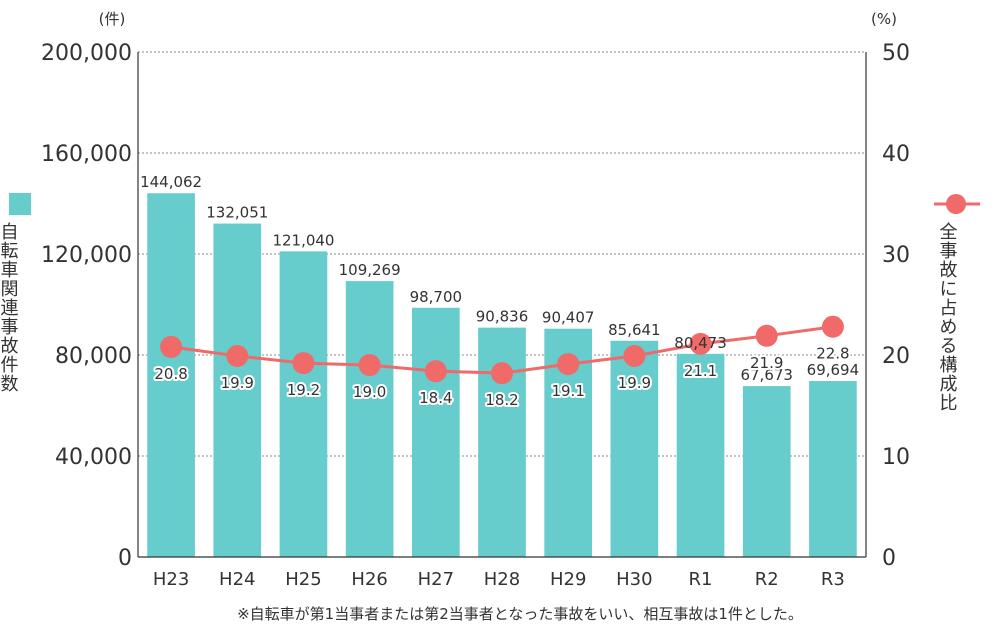 The height and width of the screenshot is (630, 1000). What do you see at coordinates (833, 469) in the screenshot?
I see `bar-R3` at bounding box center [833, 469].